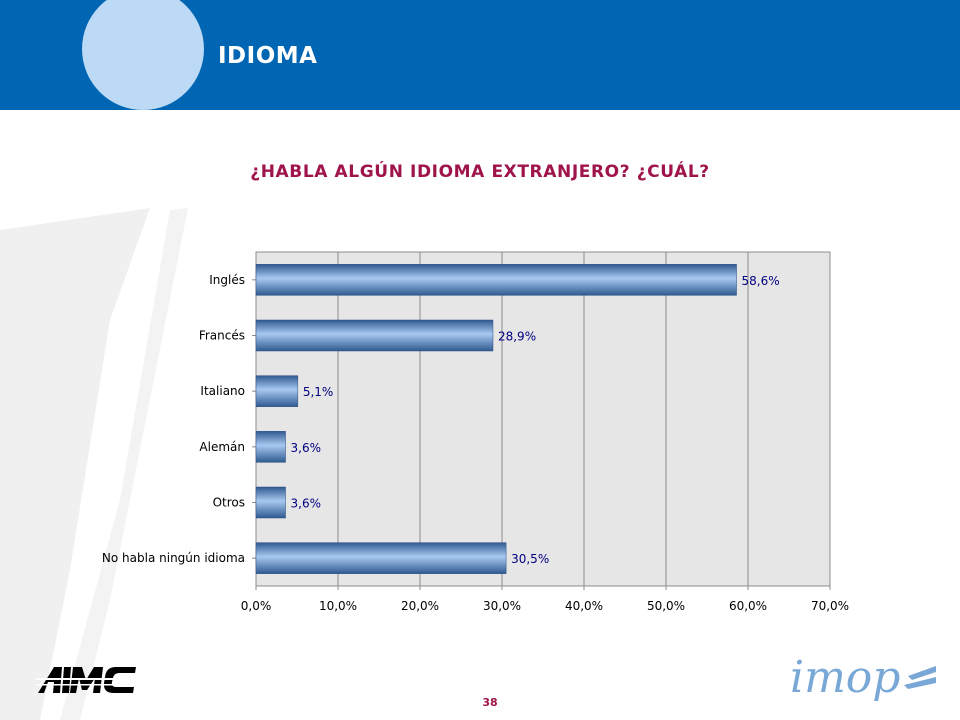 The image size is (960, 720). What do you see at coordinates (227, 280) in the screenshot?
I see `category-label: Inglés` at bounding box center [227, 280].